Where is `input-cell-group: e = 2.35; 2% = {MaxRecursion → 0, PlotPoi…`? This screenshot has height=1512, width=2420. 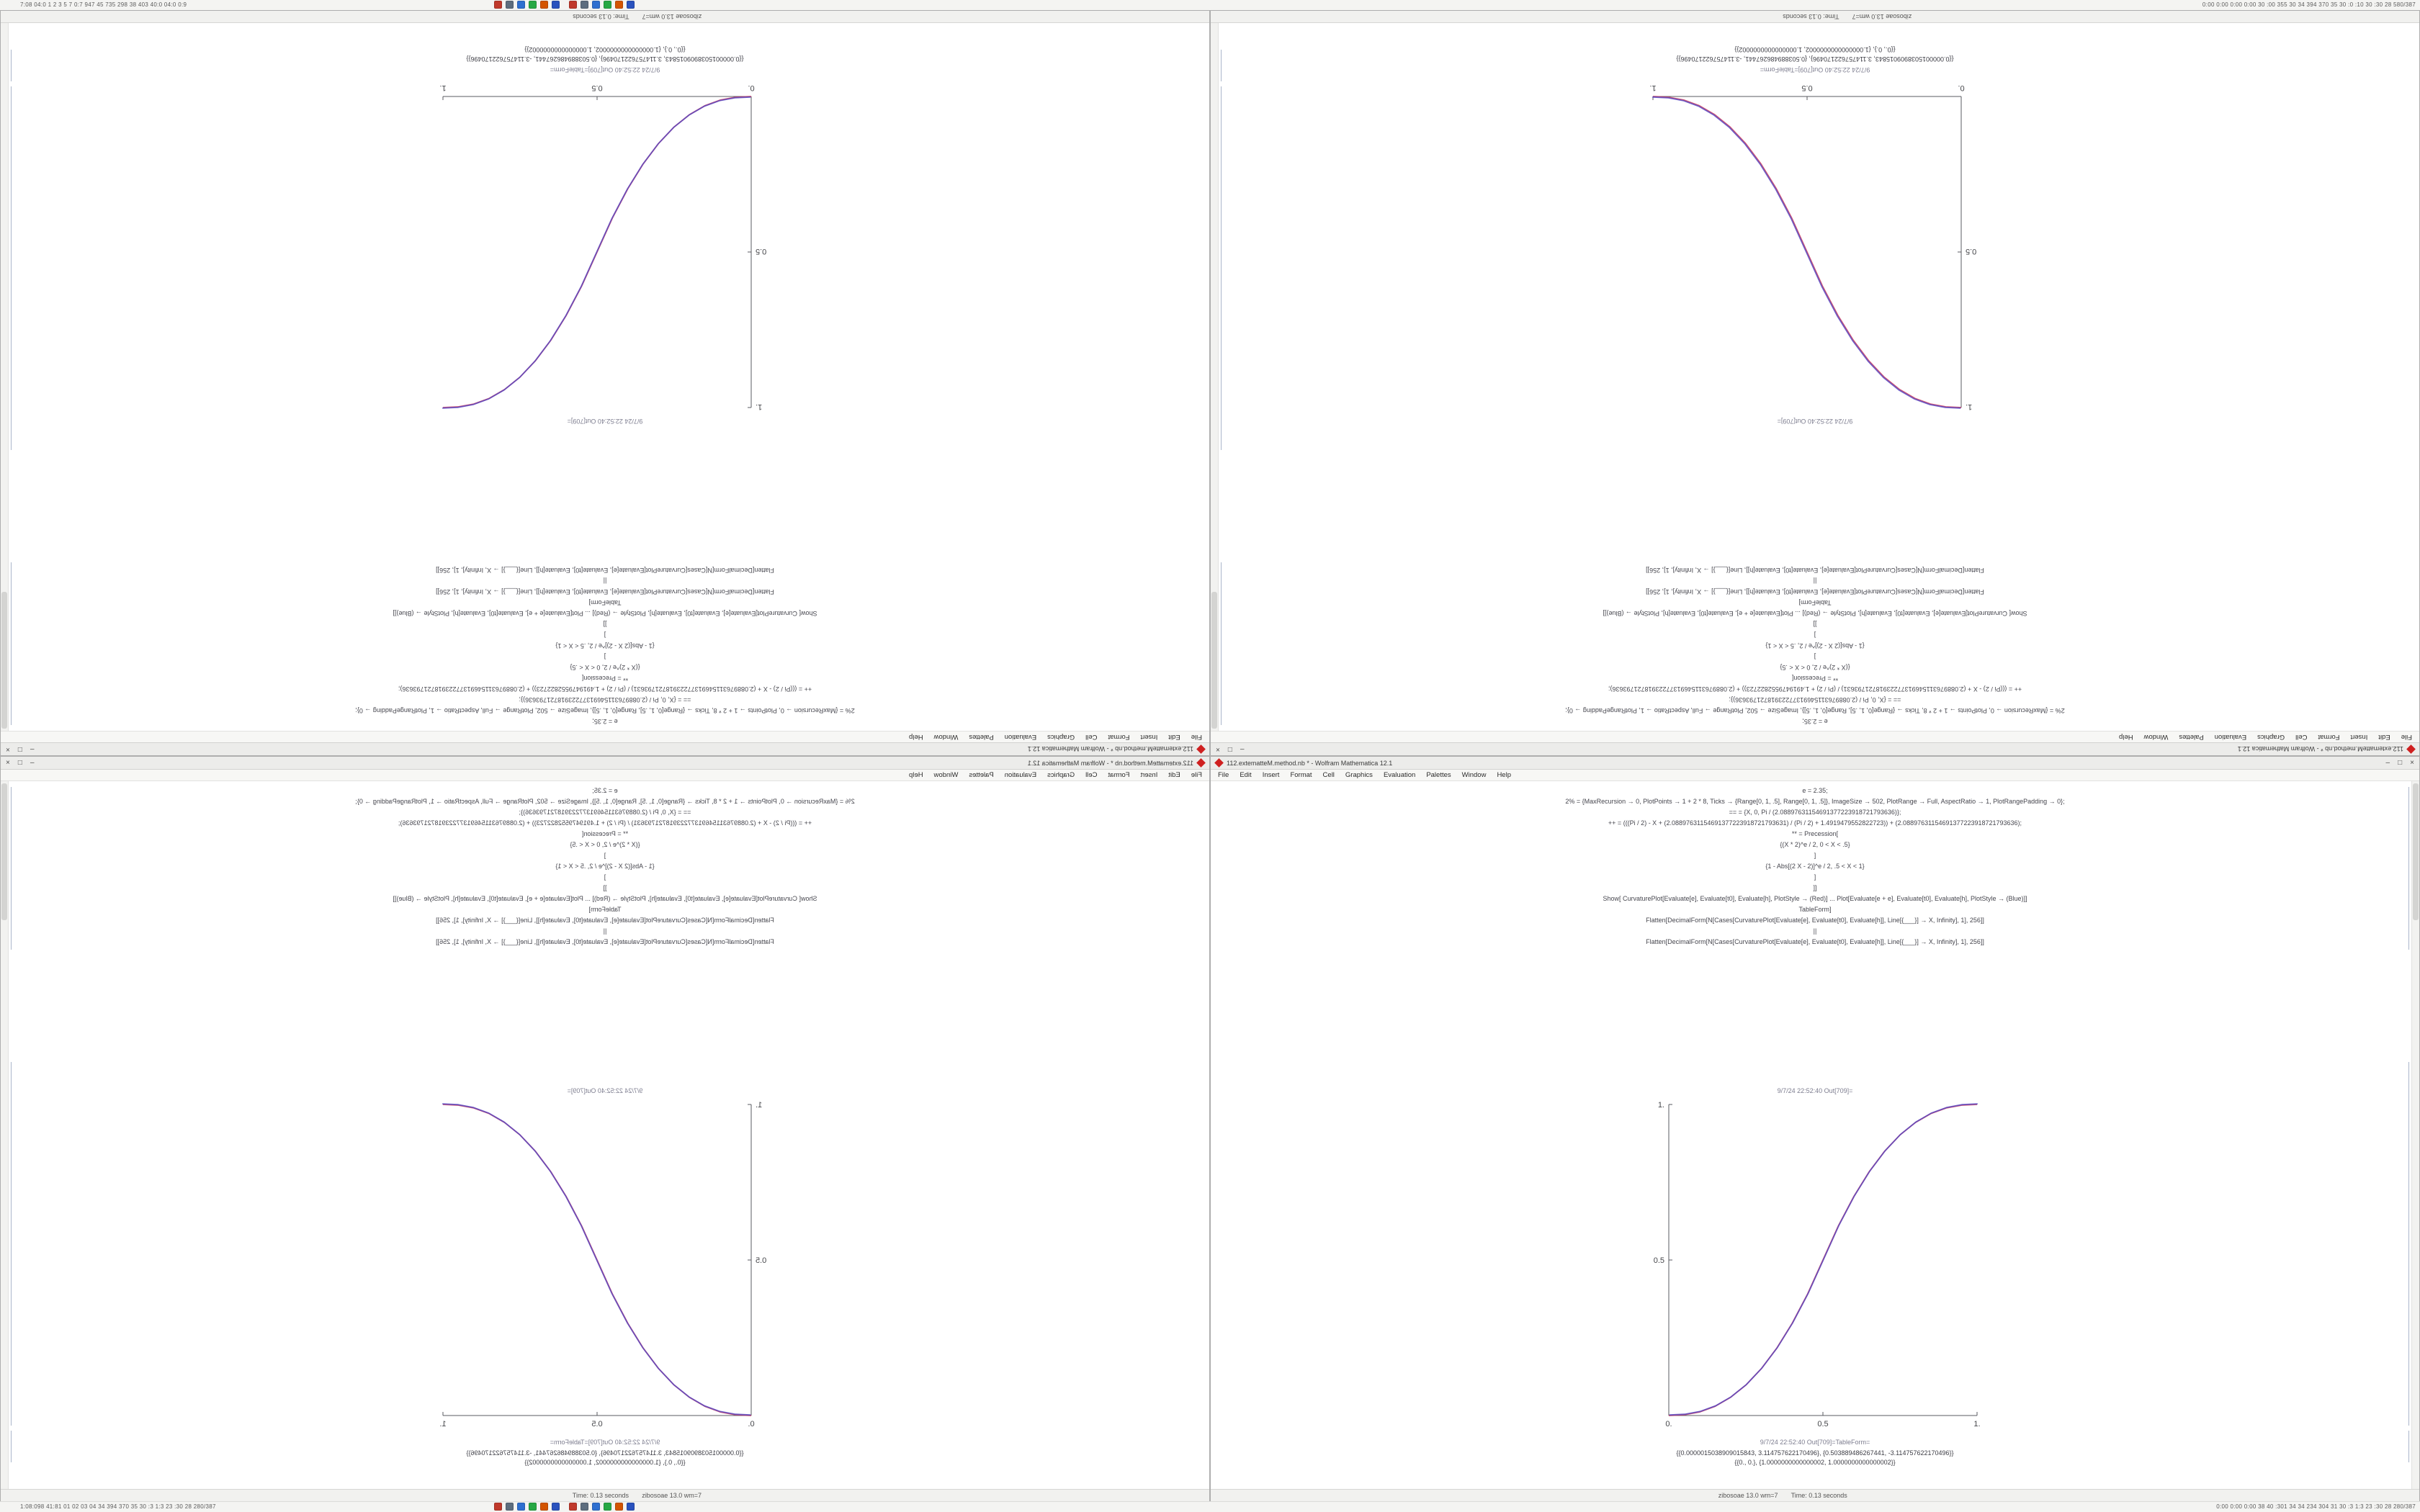
input-cell-group: e = 2.35; 2% = {MaxRecursion → 0, PlotPoi… is located at coordinates (604, 645).